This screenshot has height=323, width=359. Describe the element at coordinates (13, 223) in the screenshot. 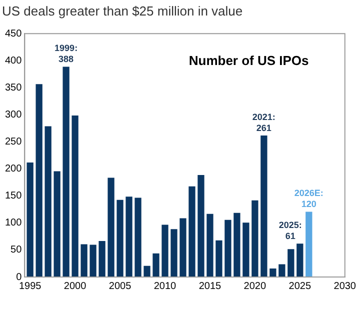

I see `y-tick-label: 100` at that location.